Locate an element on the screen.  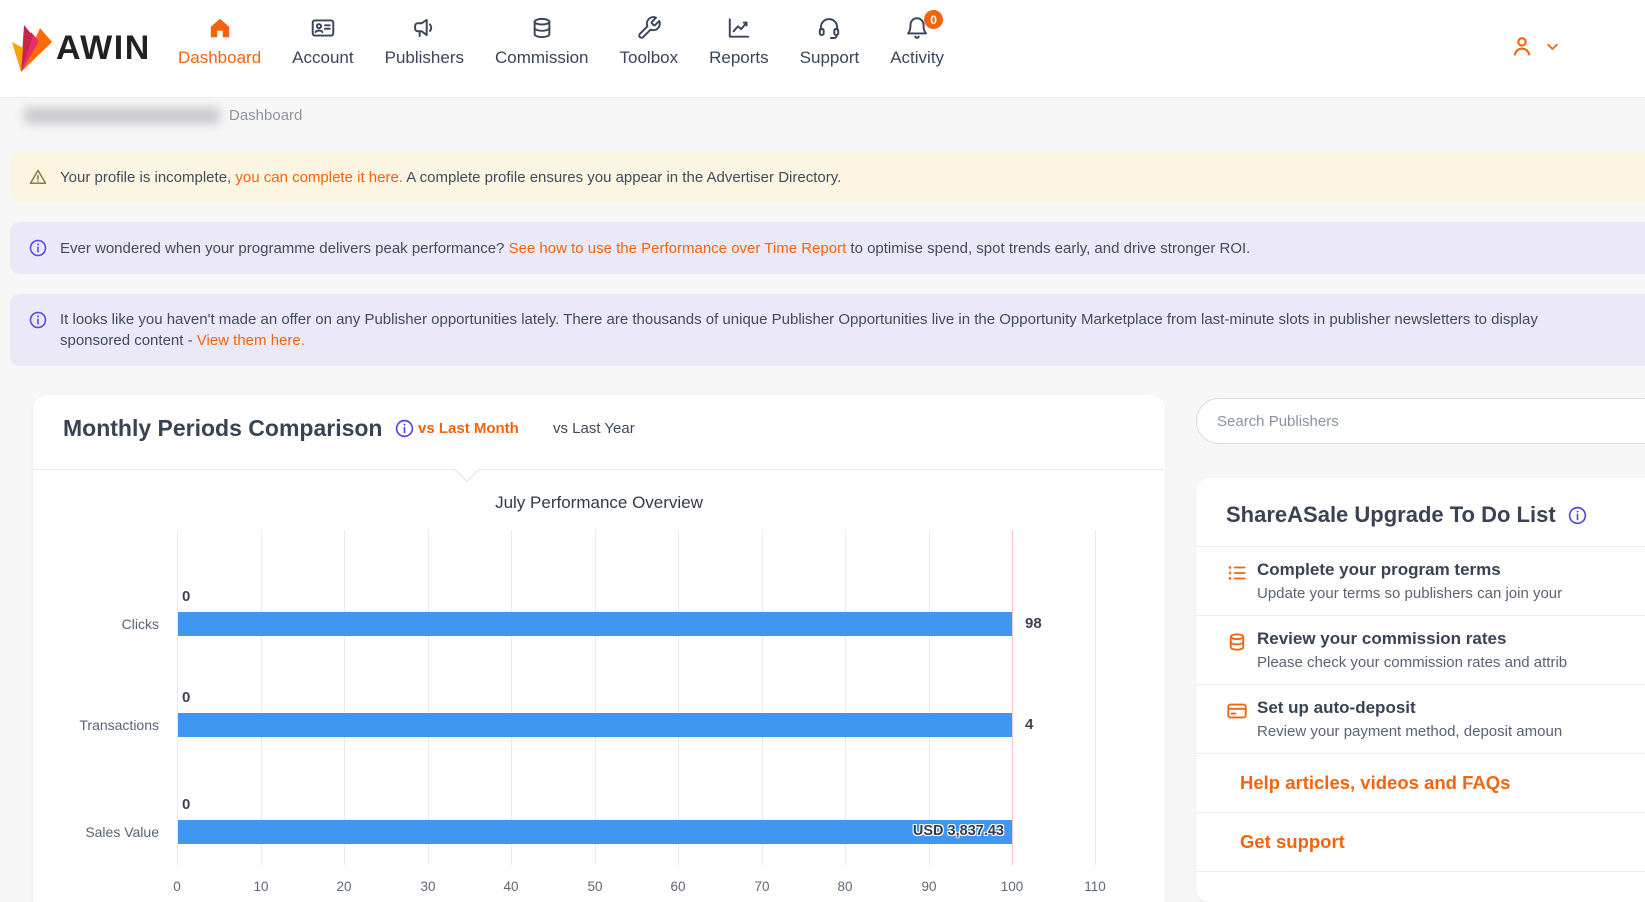
top-navigation-bar: AWIN Dashboard Account Publishers is located at coordinates (822, 49).